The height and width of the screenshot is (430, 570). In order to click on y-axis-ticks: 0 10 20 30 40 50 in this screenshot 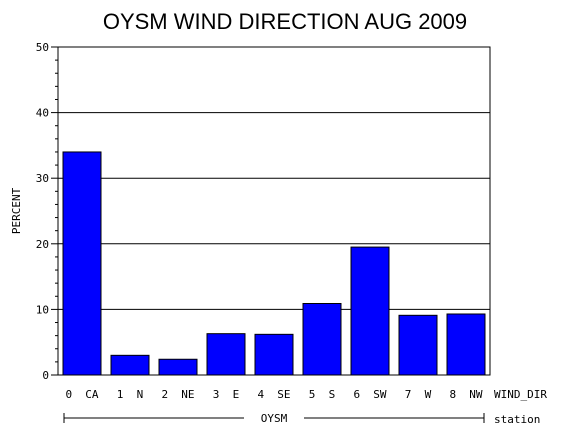, I will do `click(47, 211)`.